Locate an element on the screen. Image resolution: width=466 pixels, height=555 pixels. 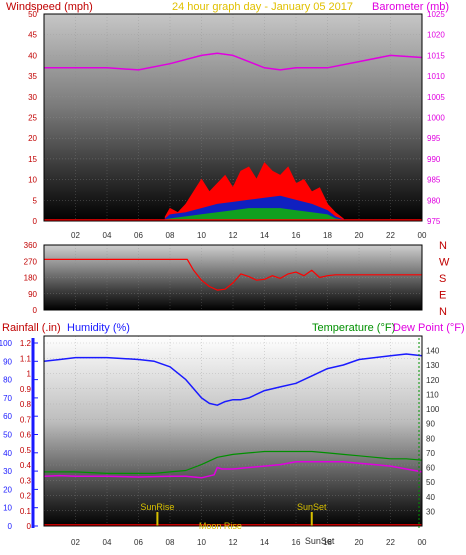
humidity-y-tick-label: 60 is located at coordinates (7, 416).